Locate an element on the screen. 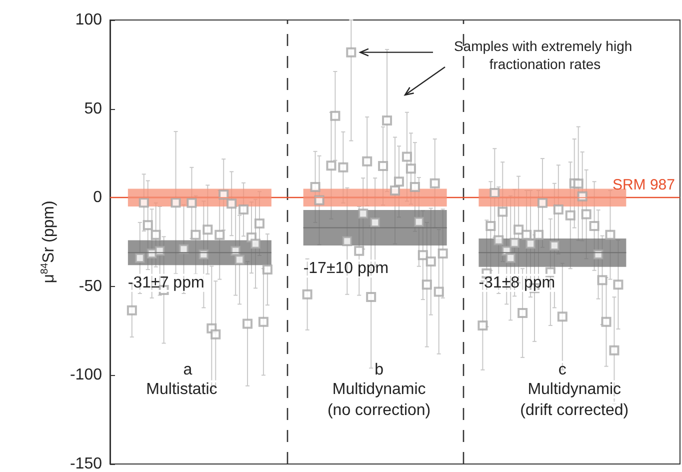 This screenshot has height=472, width=682. y-tick-label: -50 is located at coordinates (90, 286).